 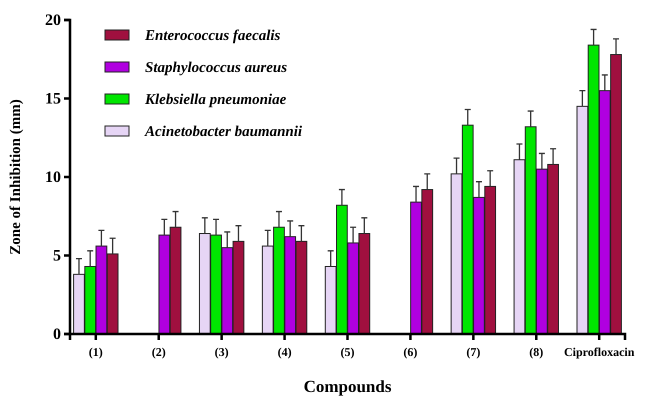 I want to click on x-tick-label: (6), so click(x=410, y=352).